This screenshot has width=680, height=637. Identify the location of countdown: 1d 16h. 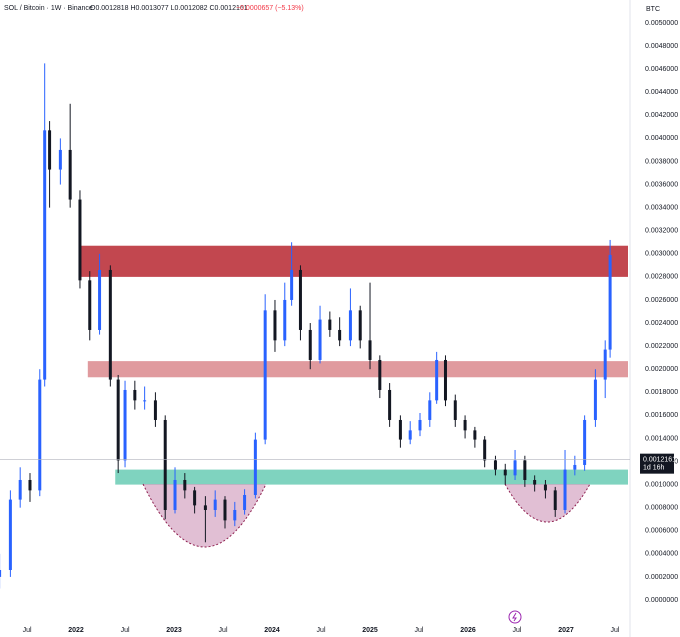
(654, 468).